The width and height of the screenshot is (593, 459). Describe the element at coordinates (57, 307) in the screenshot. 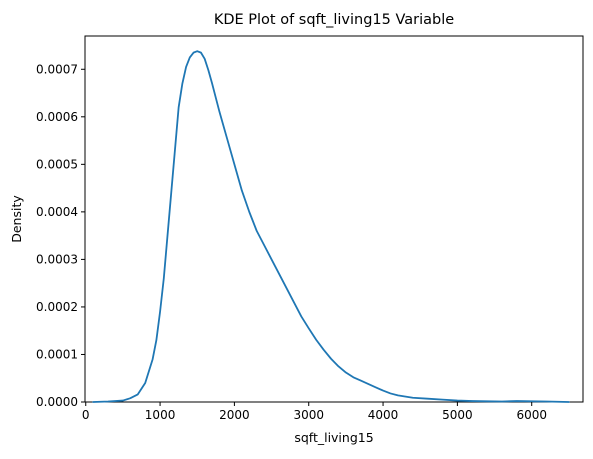

I see `y-tick-label: 0.0002` at that location.